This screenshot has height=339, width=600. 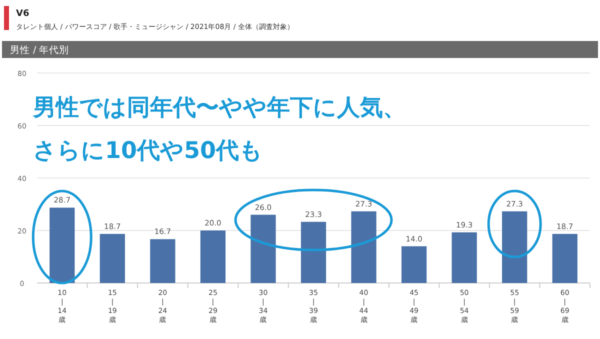 What do you see at coordinates (40, 50) in the screenshot?
I see `text: 男性 / 年代別` at bounding box center [40, 50].